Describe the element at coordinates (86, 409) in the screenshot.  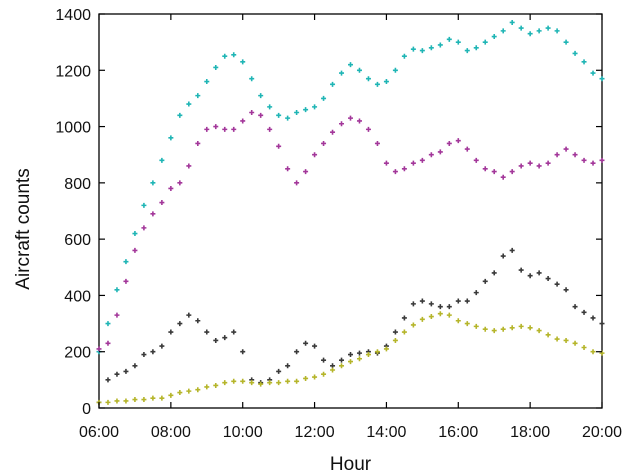
I see `y-tick-label: 0` at that location.